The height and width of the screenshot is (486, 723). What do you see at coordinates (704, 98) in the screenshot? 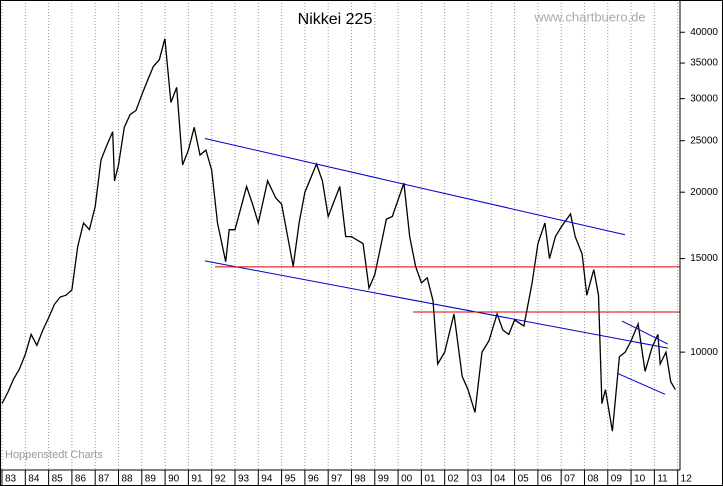
I see `y-tick-label: 30000` at bounding box center [704, 98].